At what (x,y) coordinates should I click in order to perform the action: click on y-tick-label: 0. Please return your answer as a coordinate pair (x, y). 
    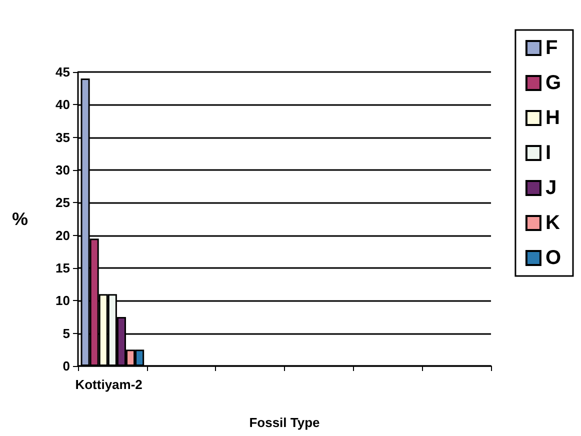
    Looking at the image, I should click on (66, 366).